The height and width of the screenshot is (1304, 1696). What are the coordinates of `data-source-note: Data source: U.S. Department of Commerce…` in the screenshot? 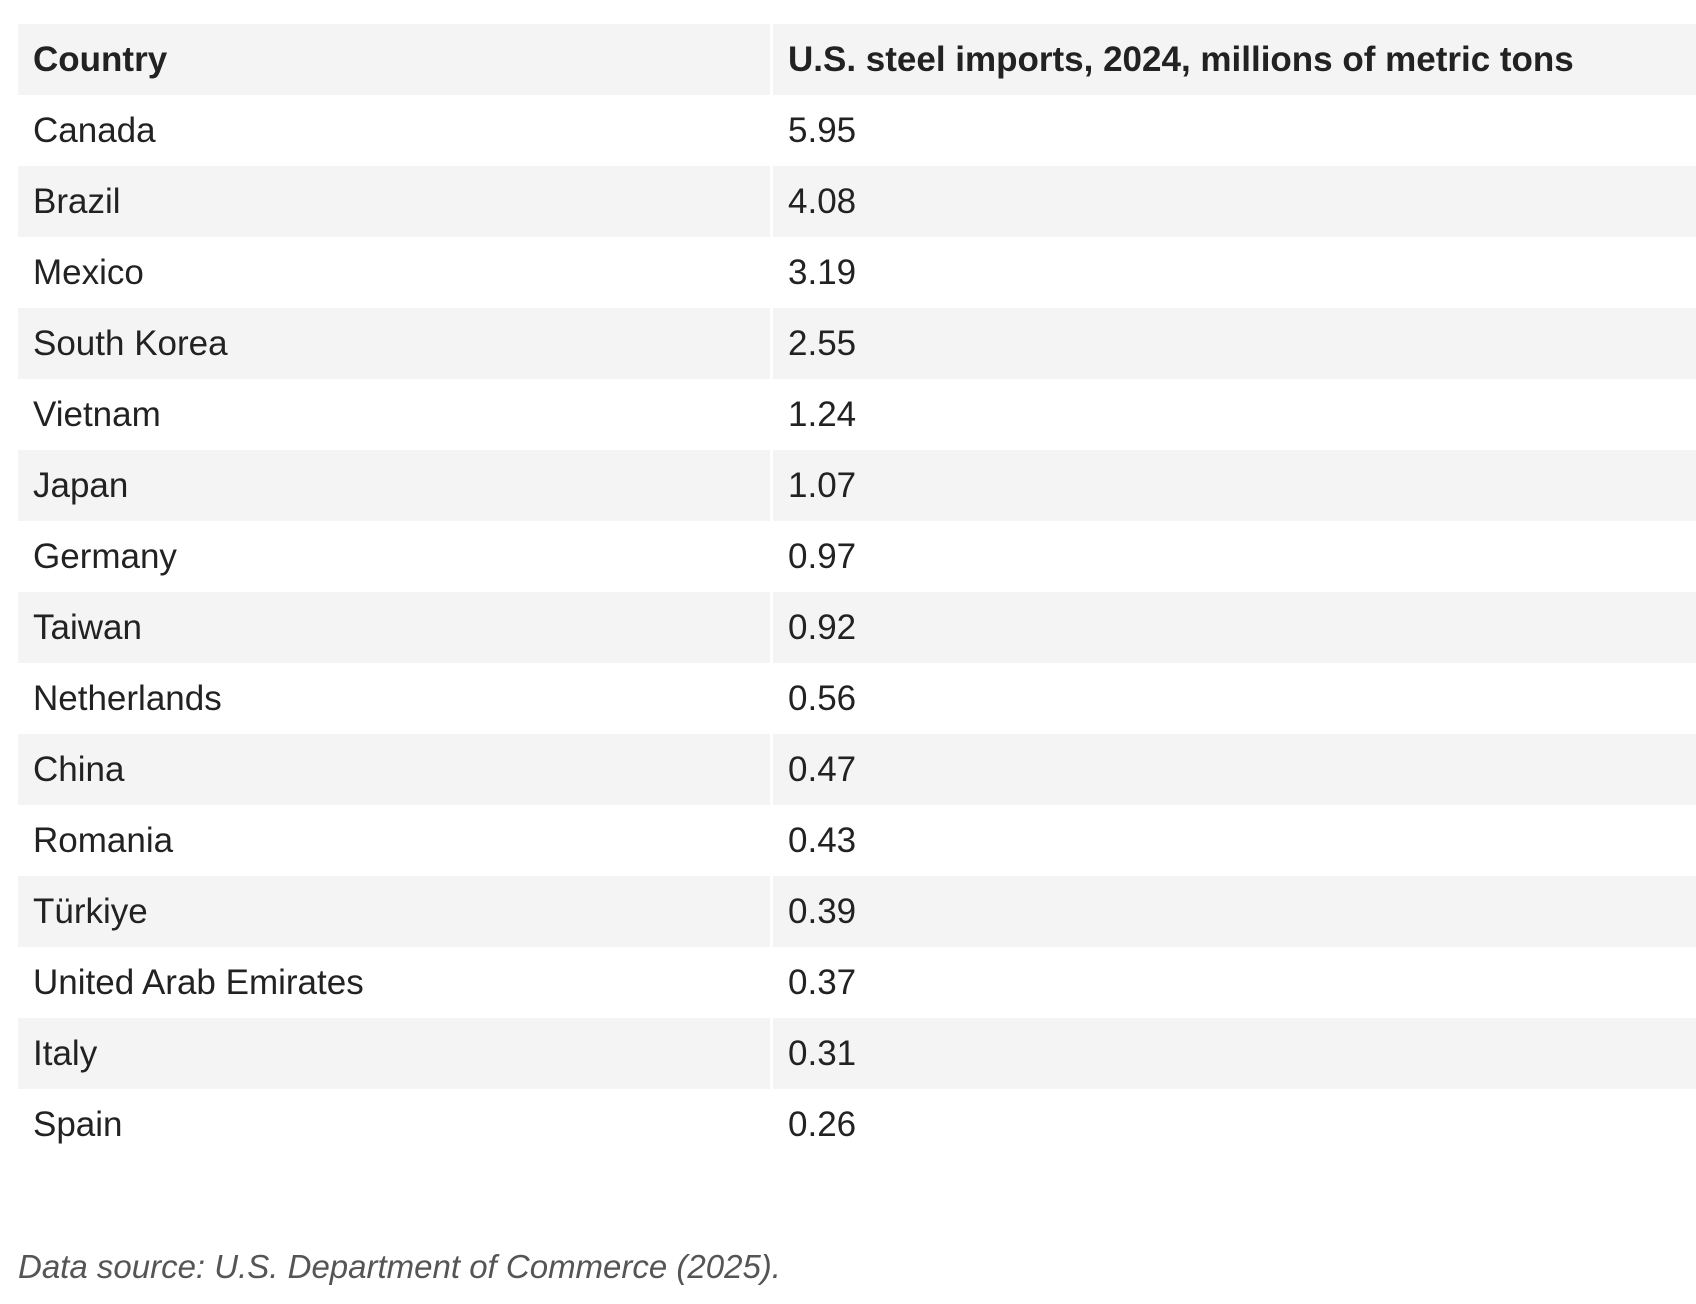 It's located at (399, 1266).